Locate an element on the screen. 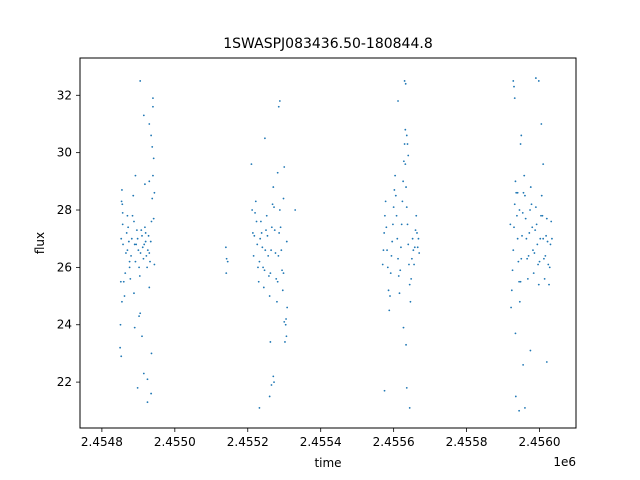  x-tick-label: 2.4550 is located at coordinates (175, 442).